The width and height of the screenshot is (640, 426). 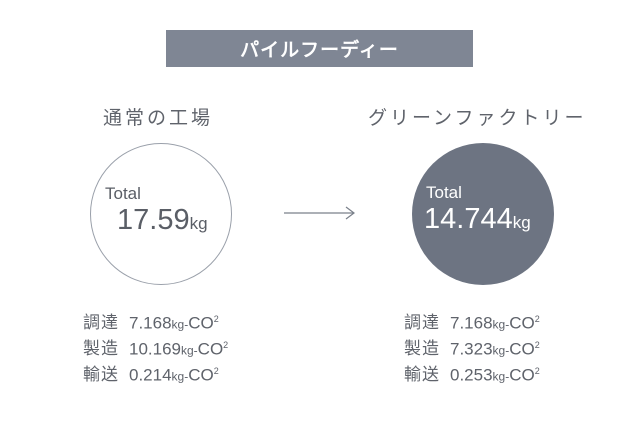 I want to click on total-number: 17.59, so click(x=153, y=220).